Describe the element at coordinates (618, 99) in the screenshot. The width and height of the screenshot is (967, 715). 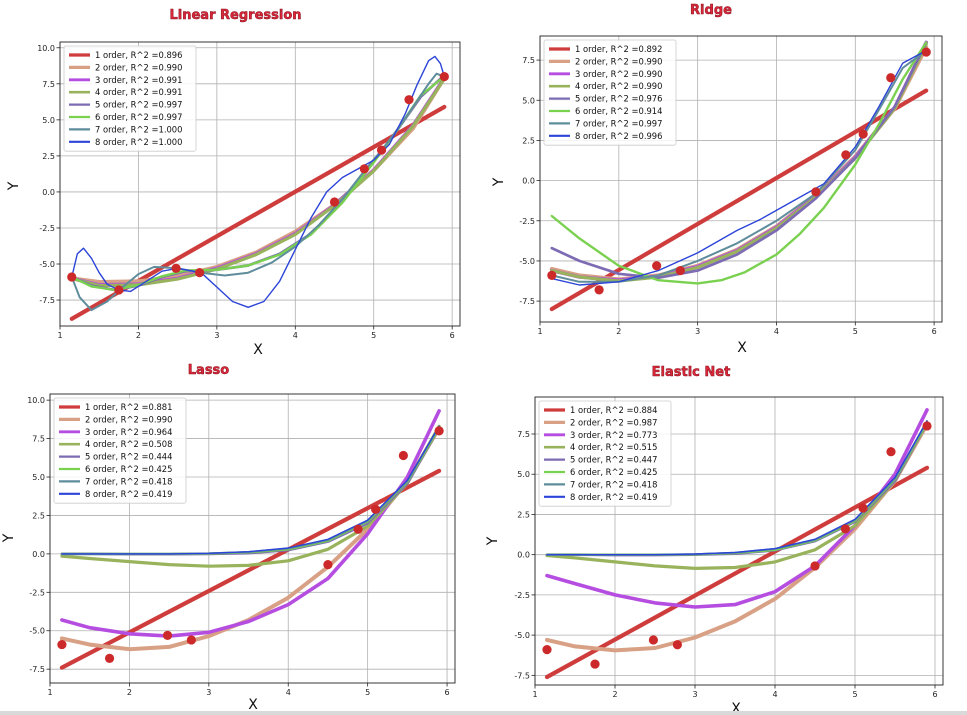
I see `legend-entry: 5 order, R^2 =0.976` at that location.